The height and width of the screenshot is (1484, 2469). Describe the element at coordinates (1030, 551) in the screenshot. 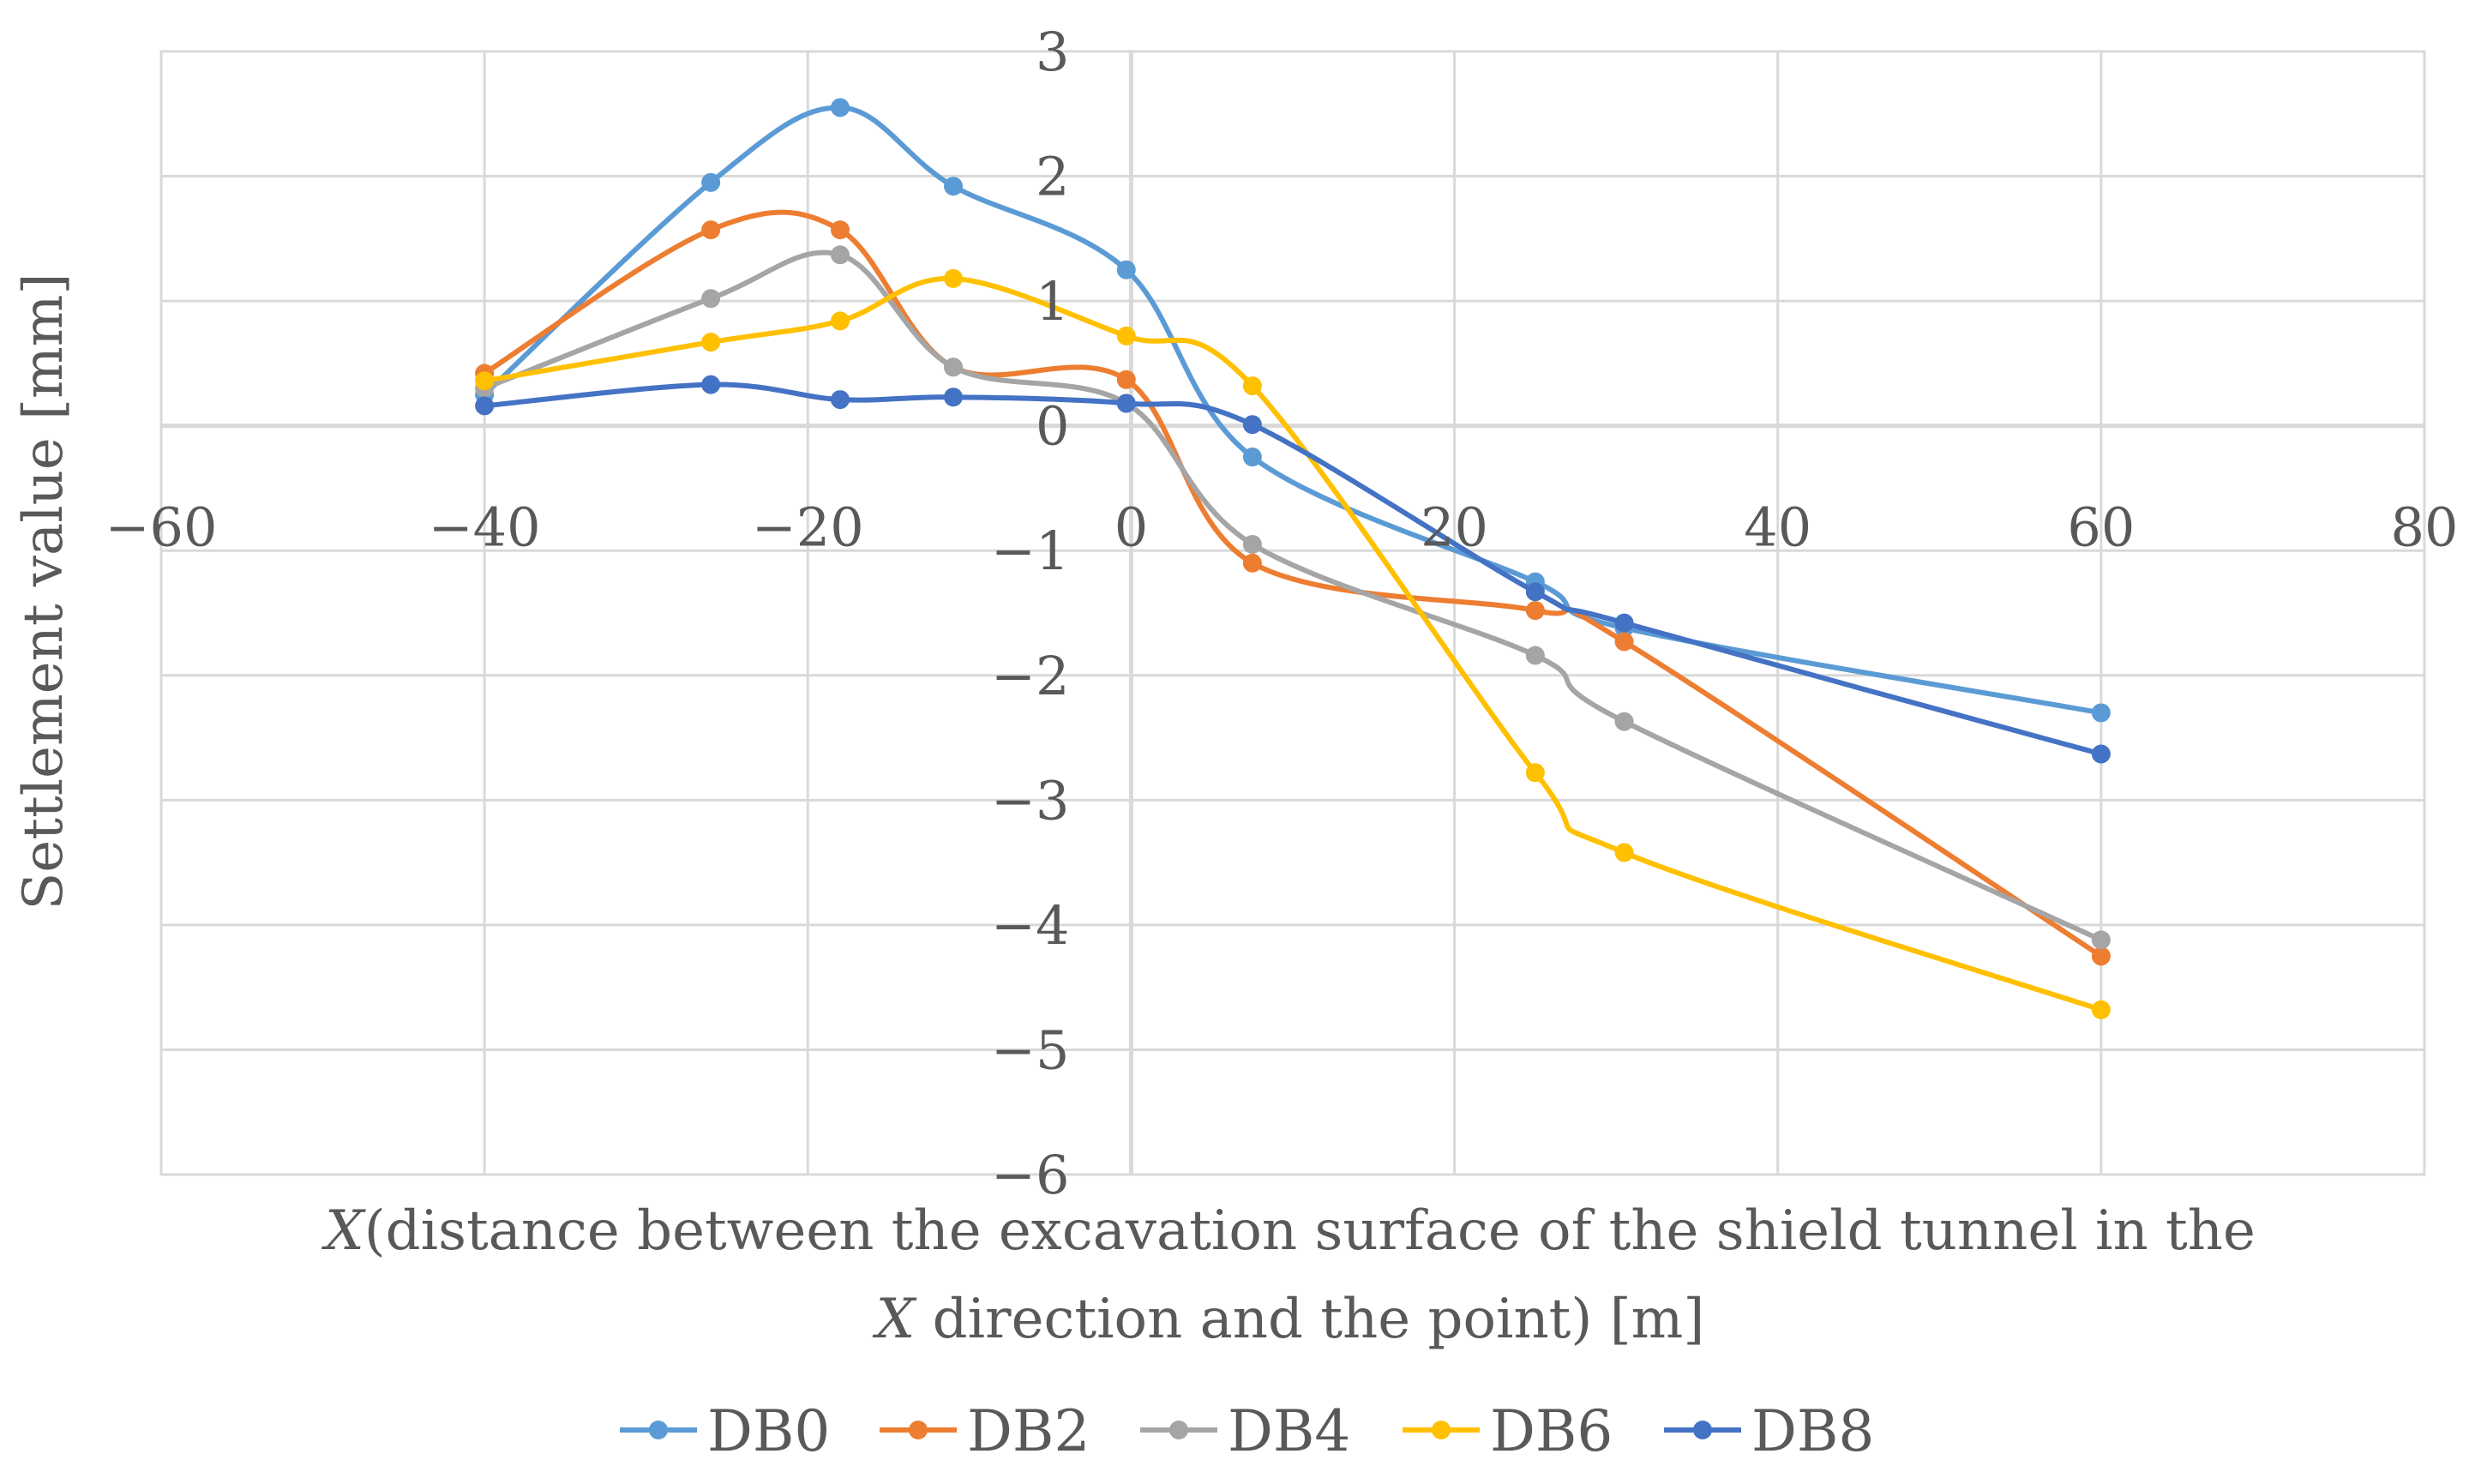

I see `y-tick-label: −1` at that location.